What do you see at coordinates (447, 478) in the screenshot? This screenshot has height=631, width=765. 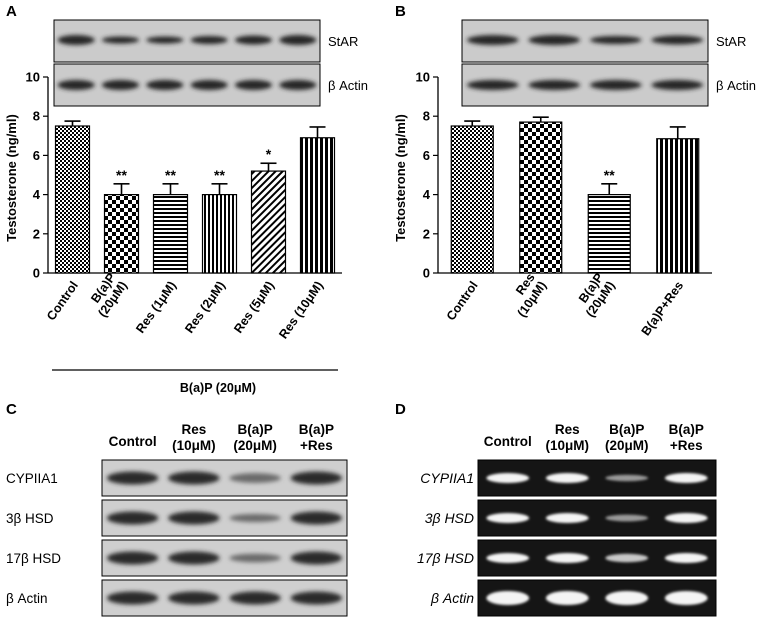 I see `panel-d-row-label-1: CYPIIA1` at bounding box center [447, 478].